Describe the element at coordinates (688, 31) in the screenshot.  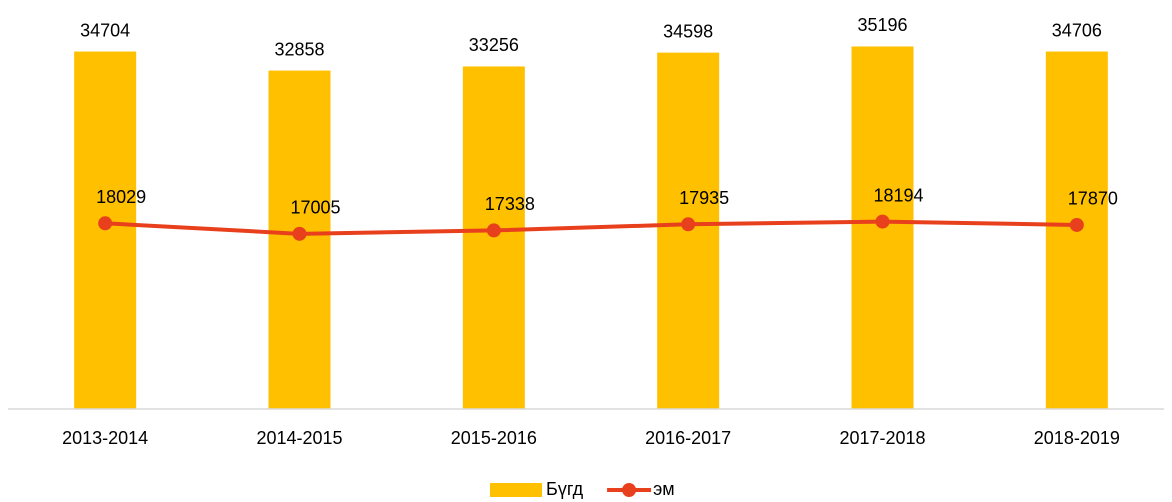
I see `bar-value-label: 34598` at that location.